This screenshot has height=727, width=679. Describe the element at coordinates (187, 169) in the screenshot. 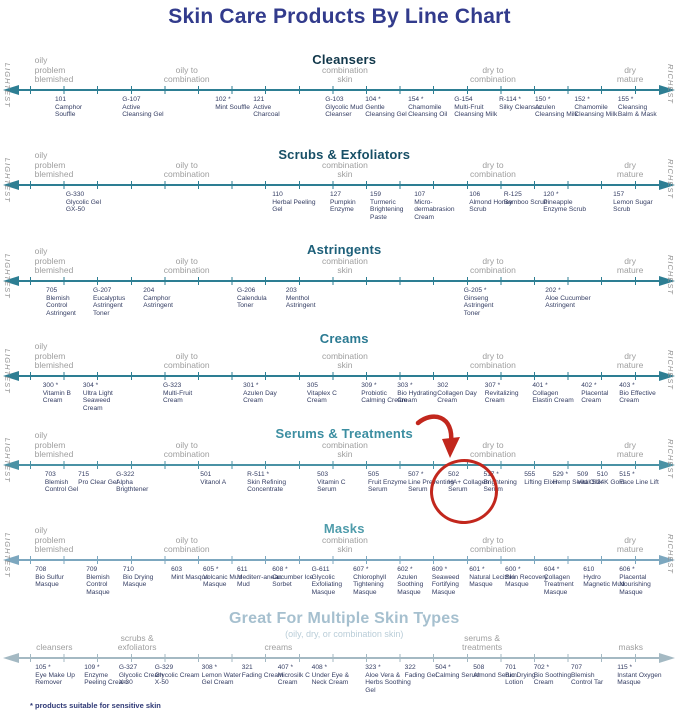

I see `skin-zone-label: oily to combination` at that location.